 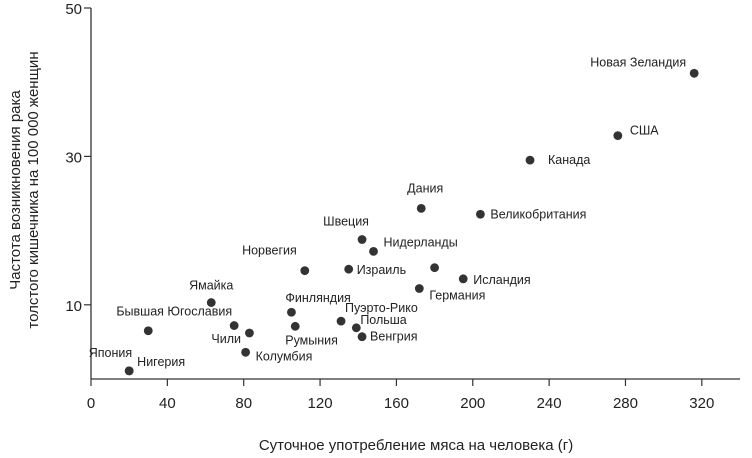 I want to click on x-tick-label: 320, so click(x=701, y=403).